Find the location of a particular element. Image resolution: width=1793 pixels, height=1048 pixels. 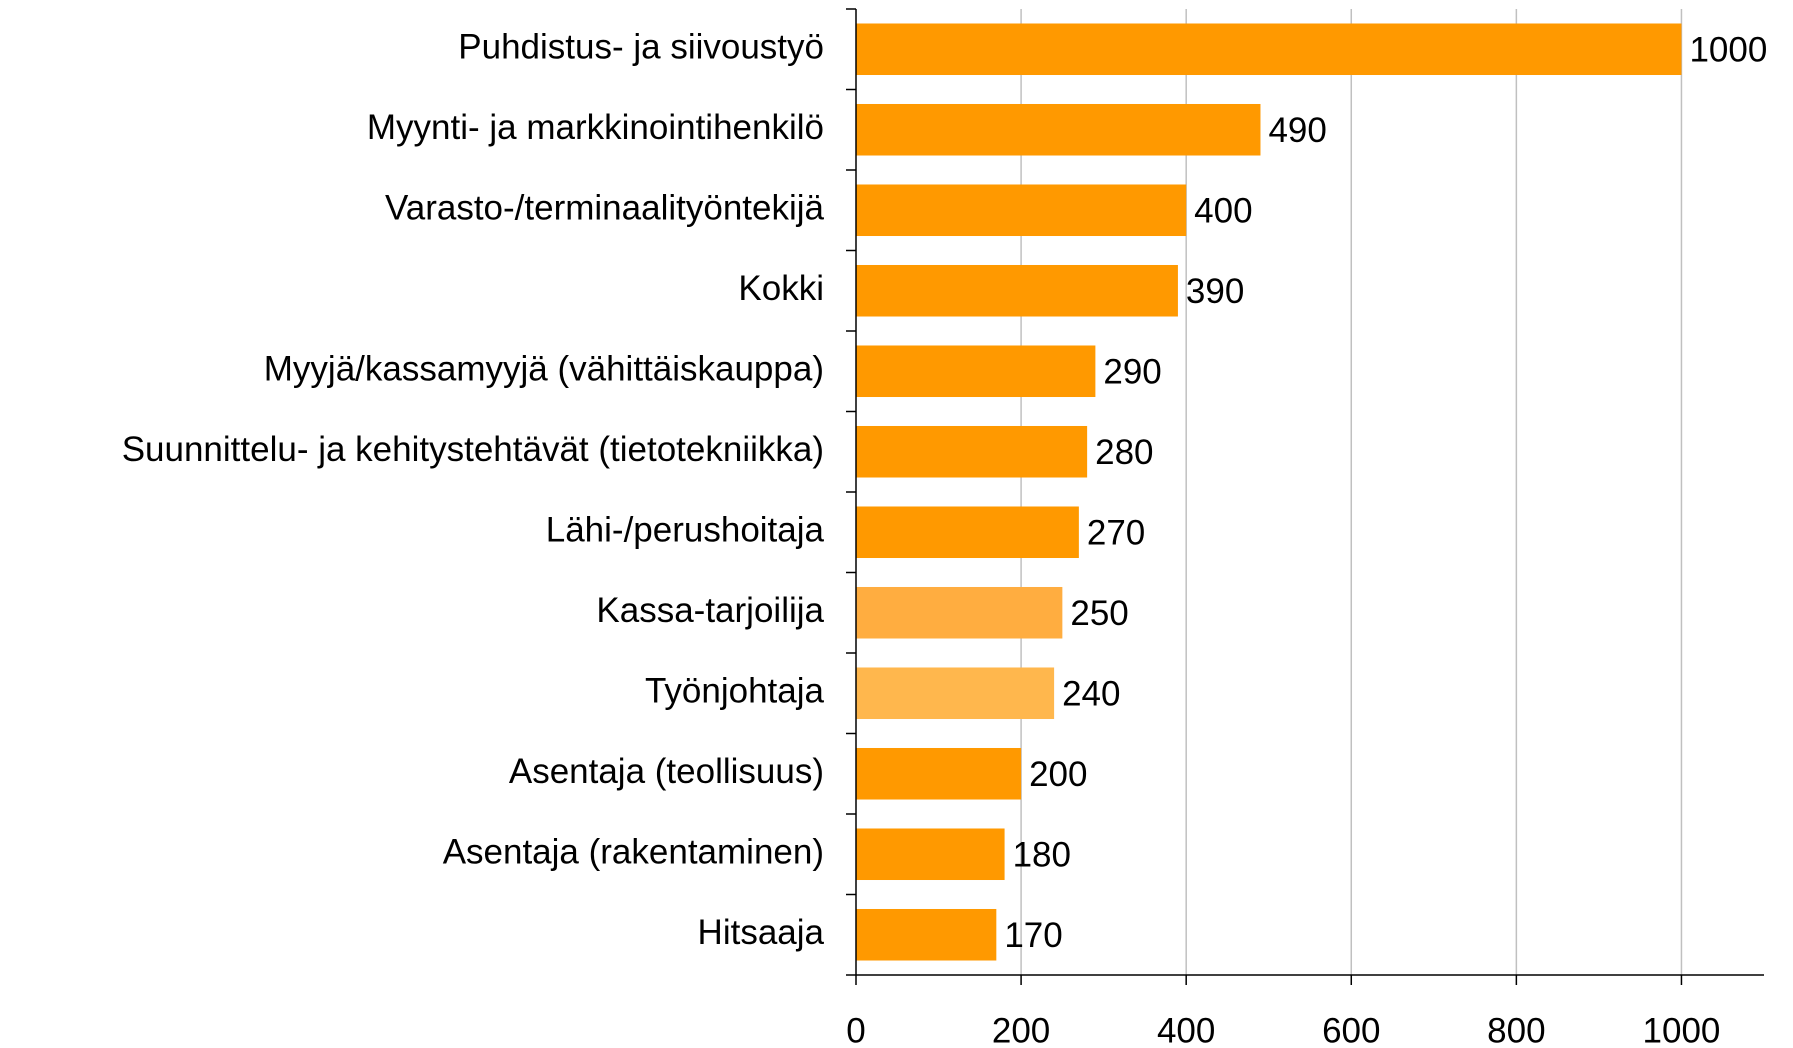

x-tick-label: 200 is located at coordinates (1021, 1029).